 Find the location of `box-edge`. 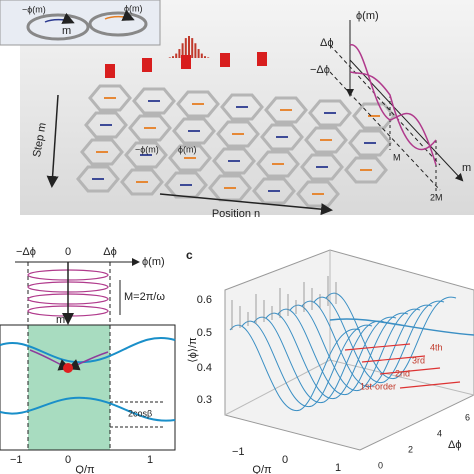

box-edge is located at coordinates (401, 377).